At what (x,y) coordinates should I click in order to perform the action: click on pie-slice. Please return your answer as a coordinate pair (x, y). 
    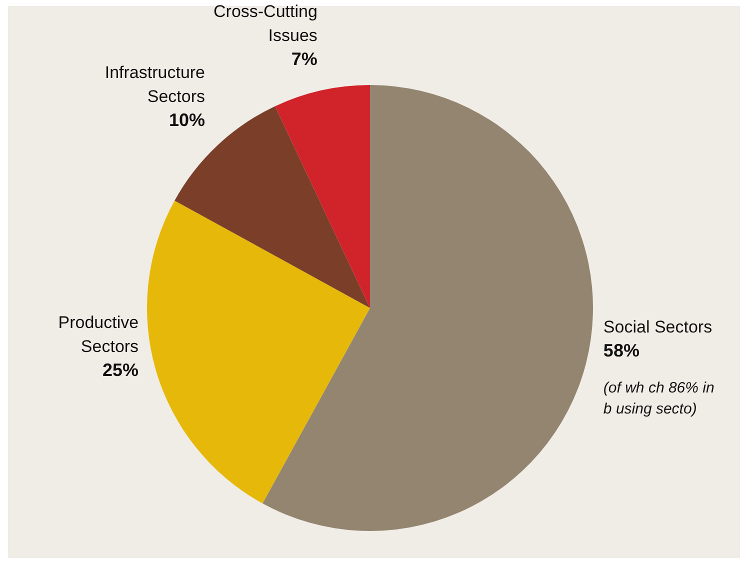
    Looking at the image, I should click on (322, 196).